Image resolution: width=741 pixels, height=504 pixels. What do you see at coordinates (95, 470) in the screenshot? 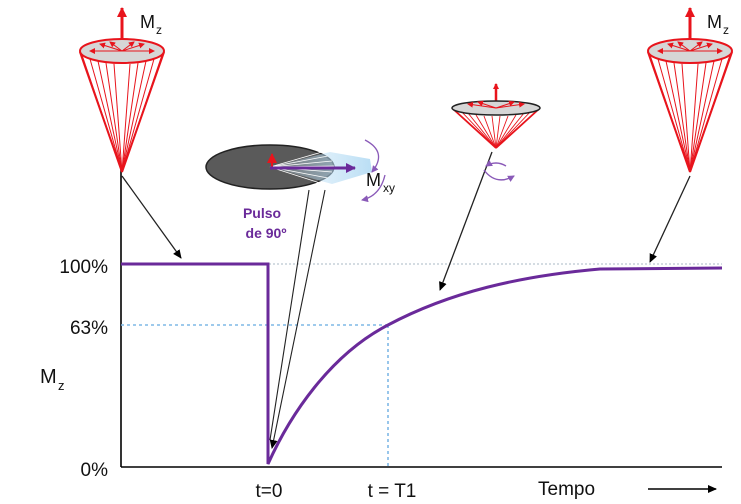
I see `y-tick-0: 0%` at bounding box center [95, 470].